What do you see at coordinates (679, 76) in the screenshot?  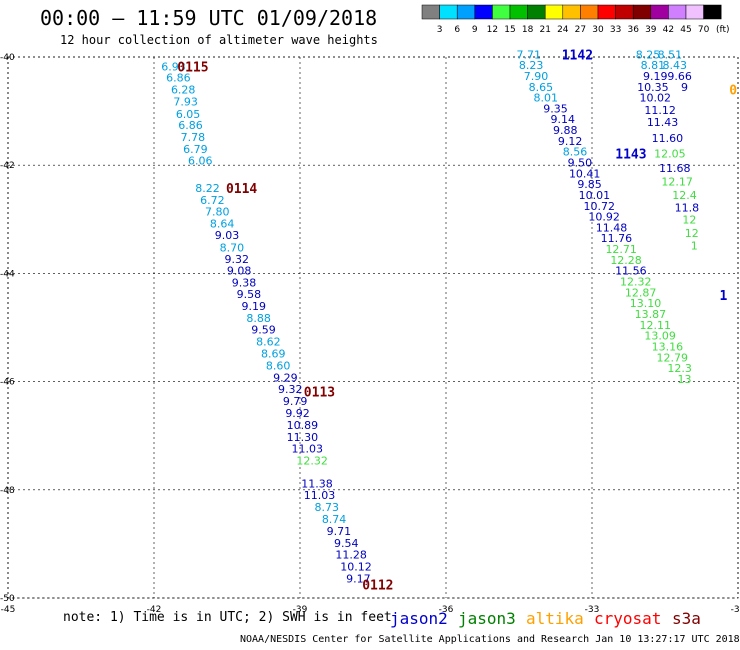 I see `wave-height-value: 9.66` at bounding box center [679, 76].